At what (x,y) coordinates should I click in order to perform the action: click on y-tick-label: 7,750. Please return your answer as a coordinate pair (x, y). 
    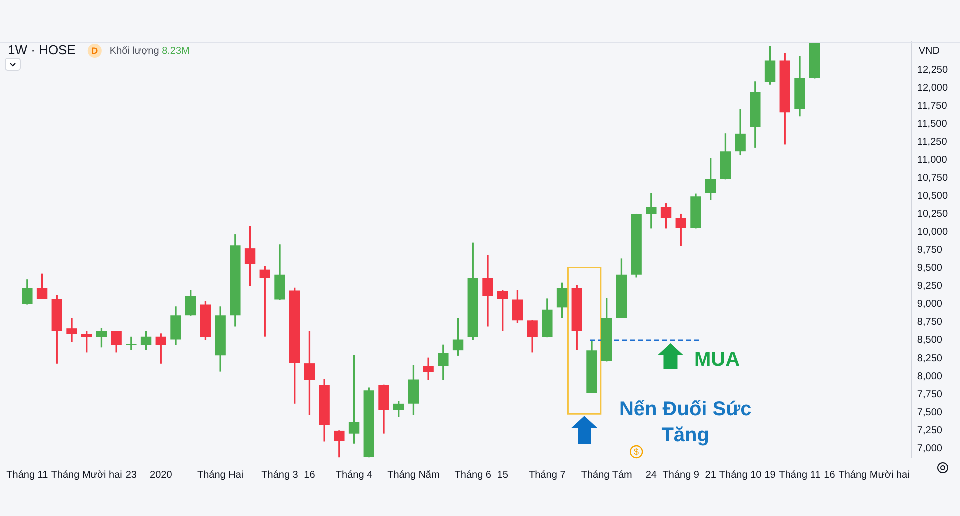
    Looking at the image, I should click on (930, 394).